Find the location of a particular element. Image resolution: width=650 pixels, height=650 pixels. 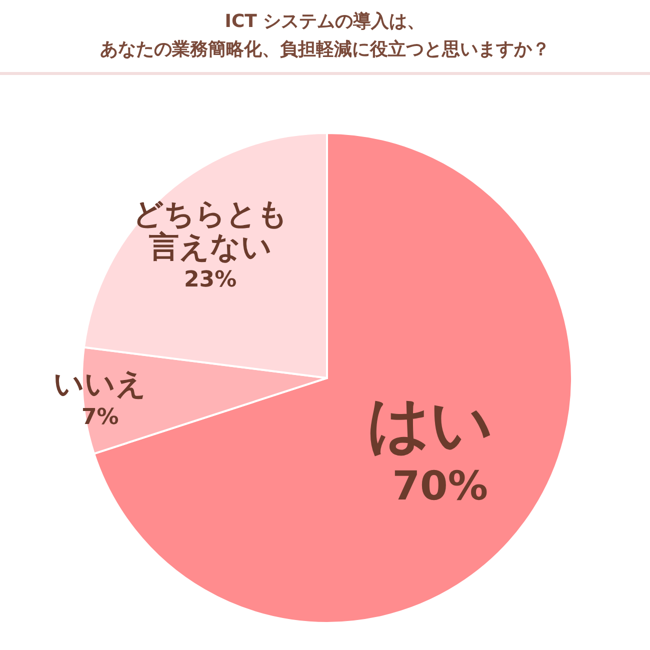

data-label: 23% is located at coordinates (210, 280).